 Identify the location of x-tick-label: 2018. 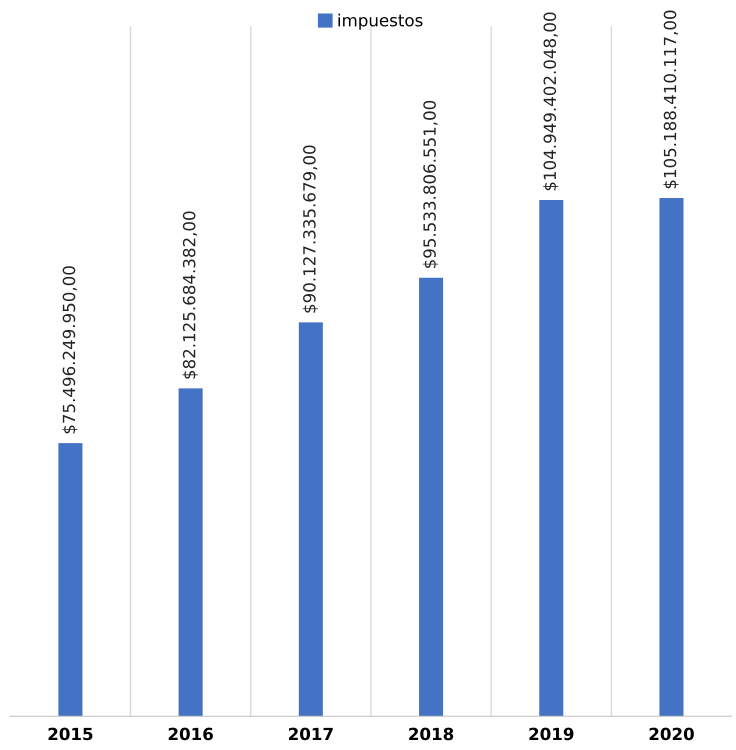
(431, 734).